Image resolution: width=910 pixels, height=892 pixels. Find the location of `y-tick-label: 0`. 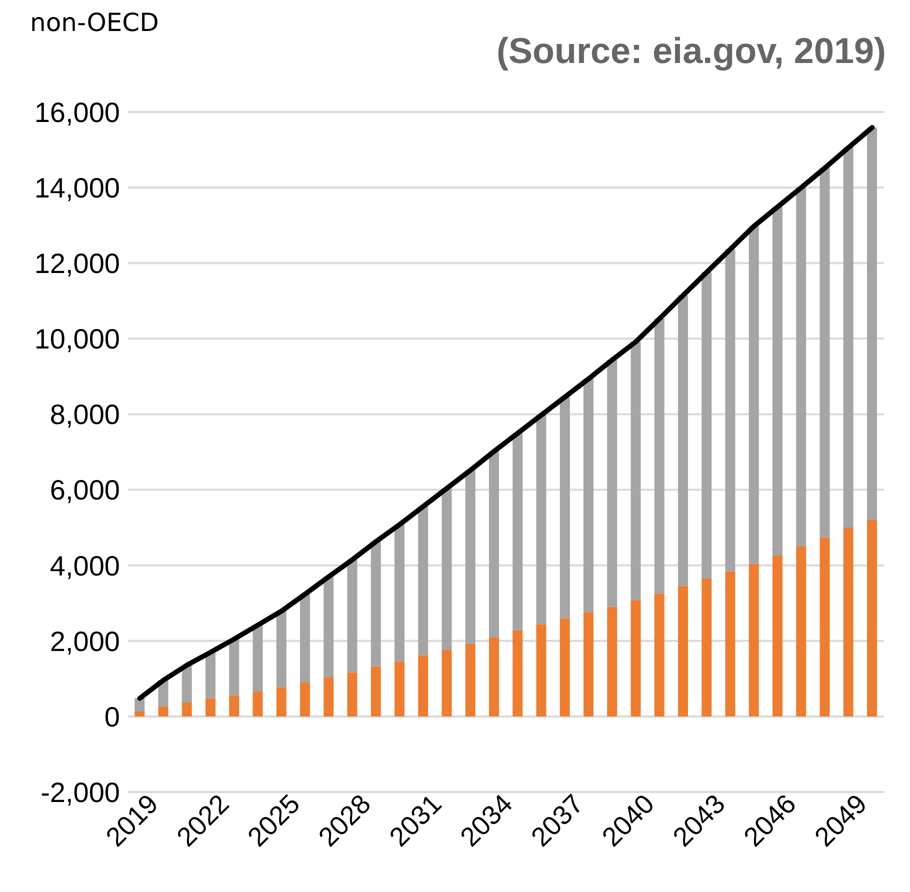

y-tick-label: 0 is located at coordinates (112, 716).